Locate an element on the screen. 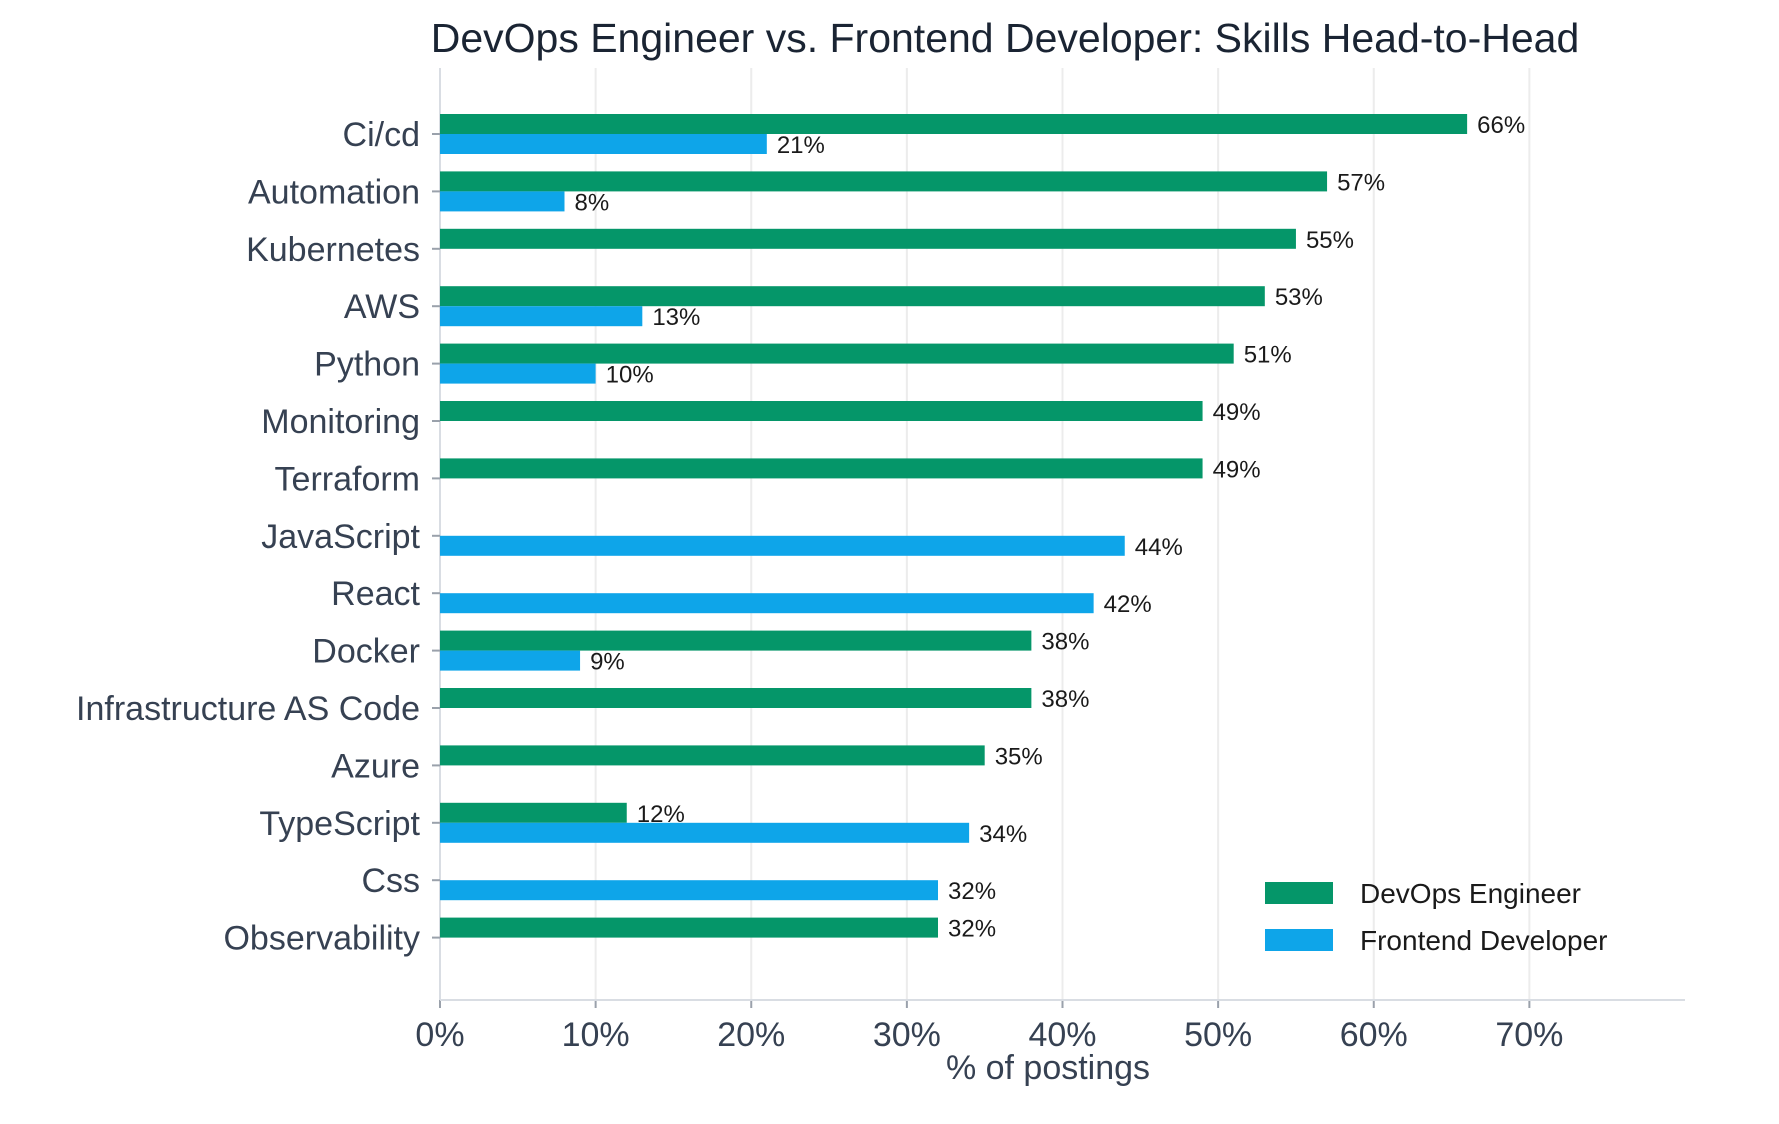  data-label-devops-engineer-terraform: 49% is located at coordinates (1237, 469).